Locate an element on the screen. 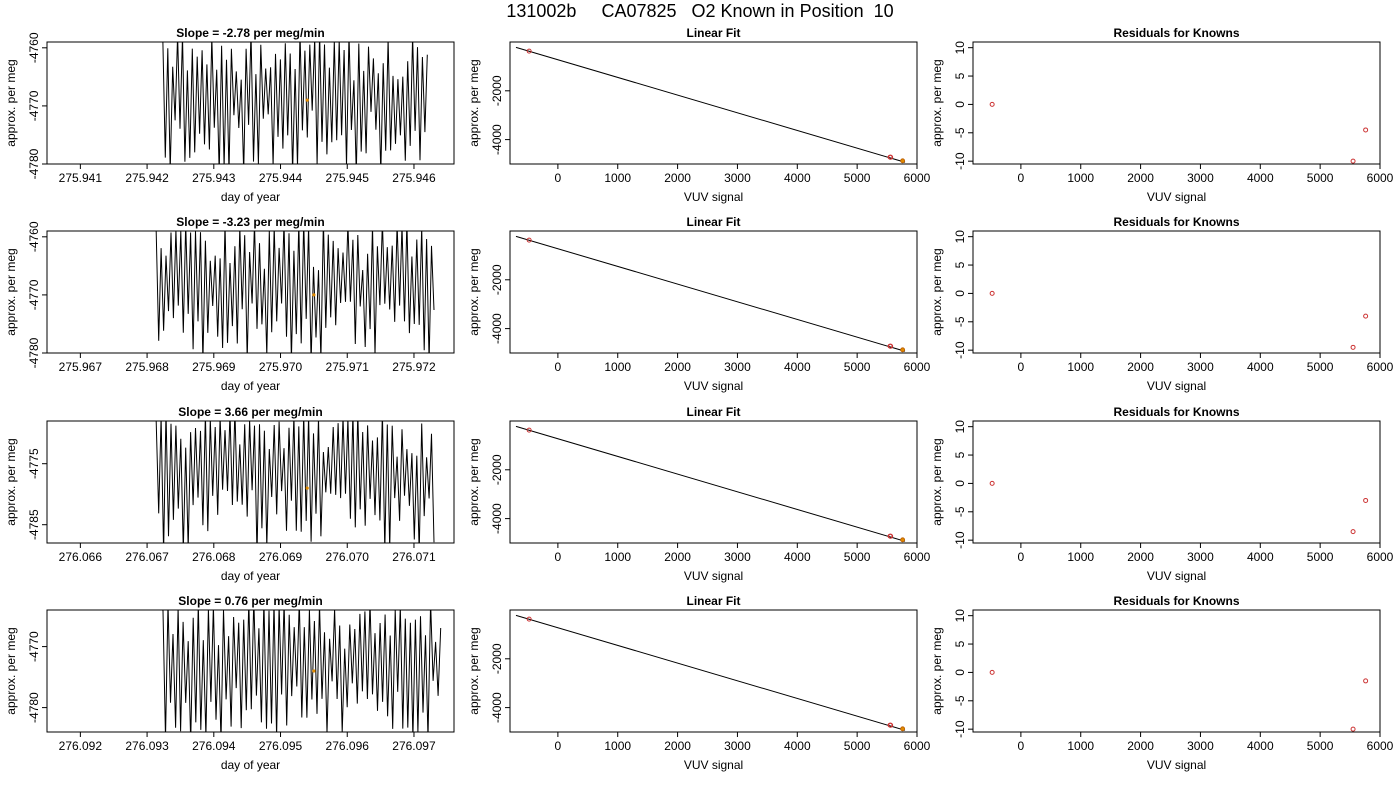  x-tick-label: 276.071 is located at coordinates (414, 557).